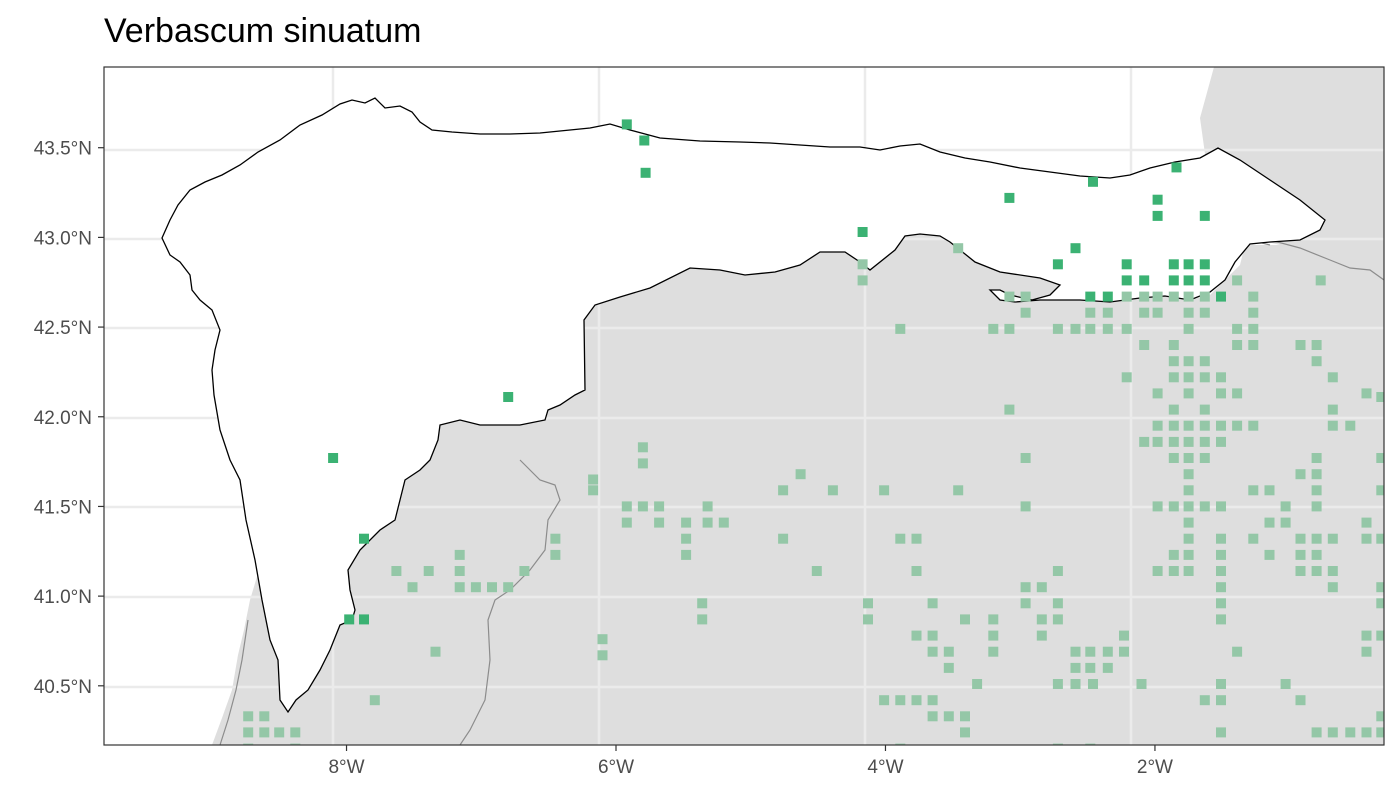  I want to click on y-tick-label: 42.5°N, so click(63, 328).